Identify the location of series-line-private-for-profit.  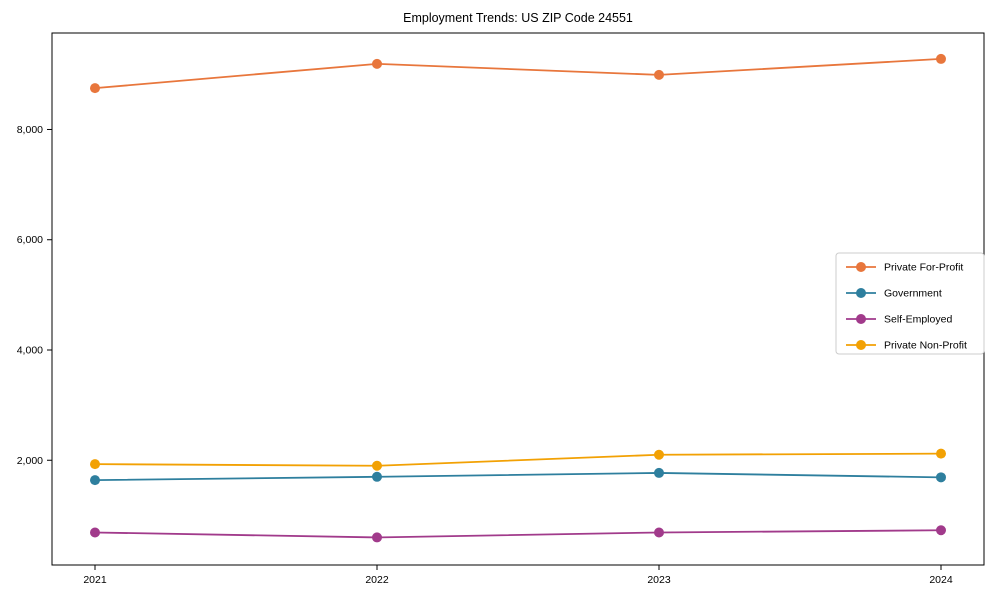
(518, 74).